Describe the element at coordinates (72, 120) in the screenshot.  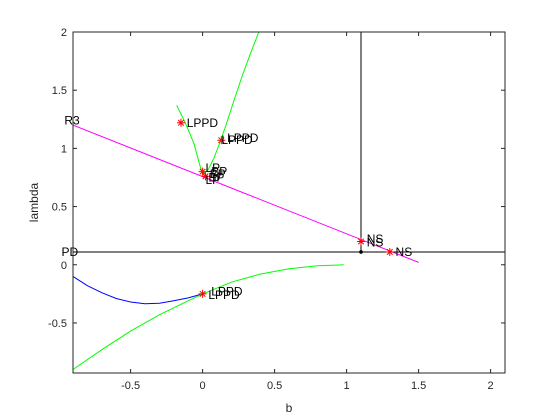
I see `annotation-label-14: R3` at that location.